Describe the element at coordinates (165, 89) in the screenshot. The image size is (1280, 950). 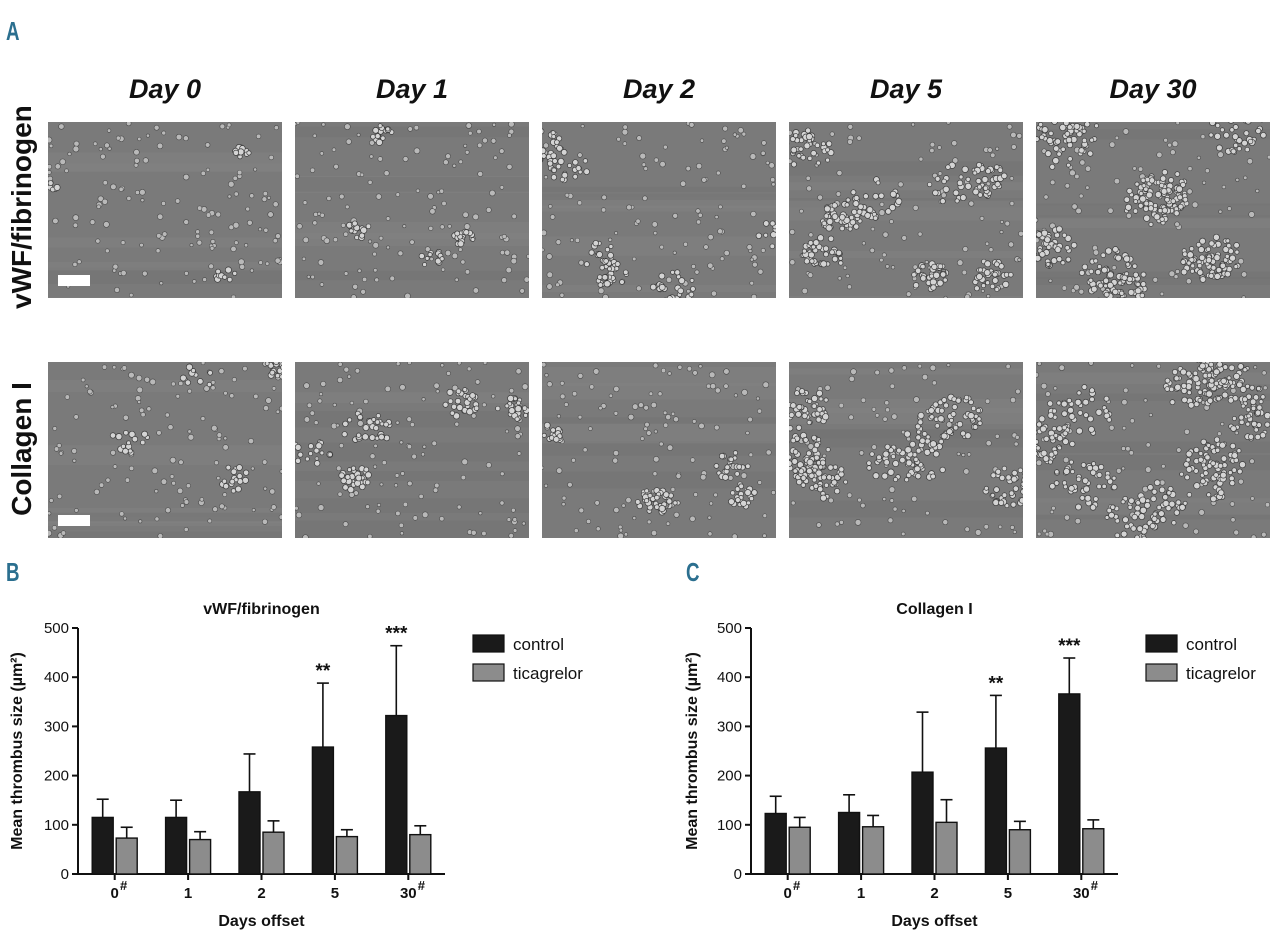
I see `day-label: Day 0` at that location.